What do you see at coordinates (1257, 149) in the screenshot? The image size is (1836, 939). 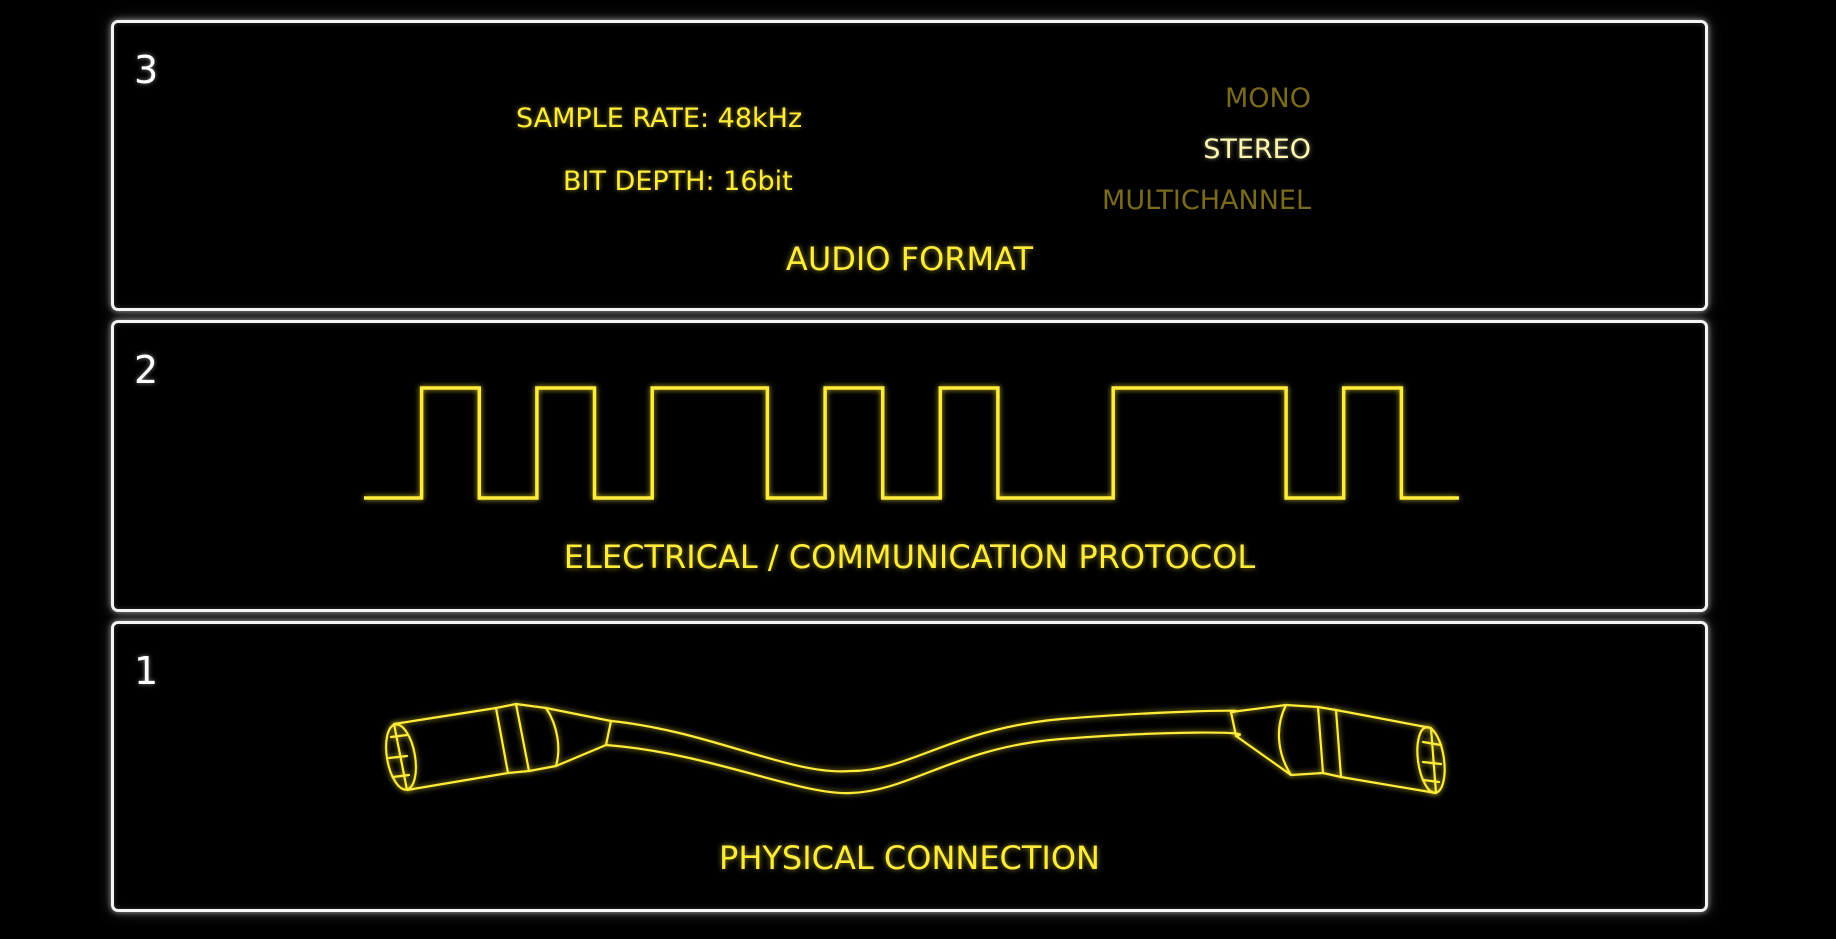 I see `channel-option-stereo: STEREO` at bounding box center [1257, 149].